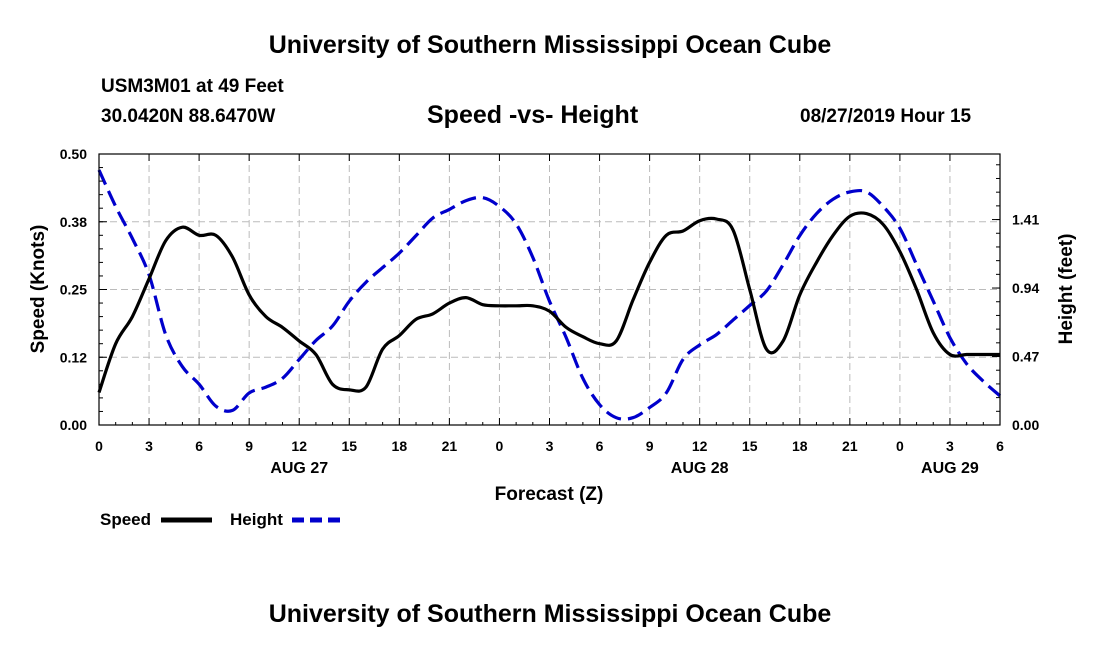 This screenshot has width=1100, height=650. What do you see at coordinates (256, 519) in the screenshot?
I see `legend-label-height: Height` at bounding box center [256, 519].